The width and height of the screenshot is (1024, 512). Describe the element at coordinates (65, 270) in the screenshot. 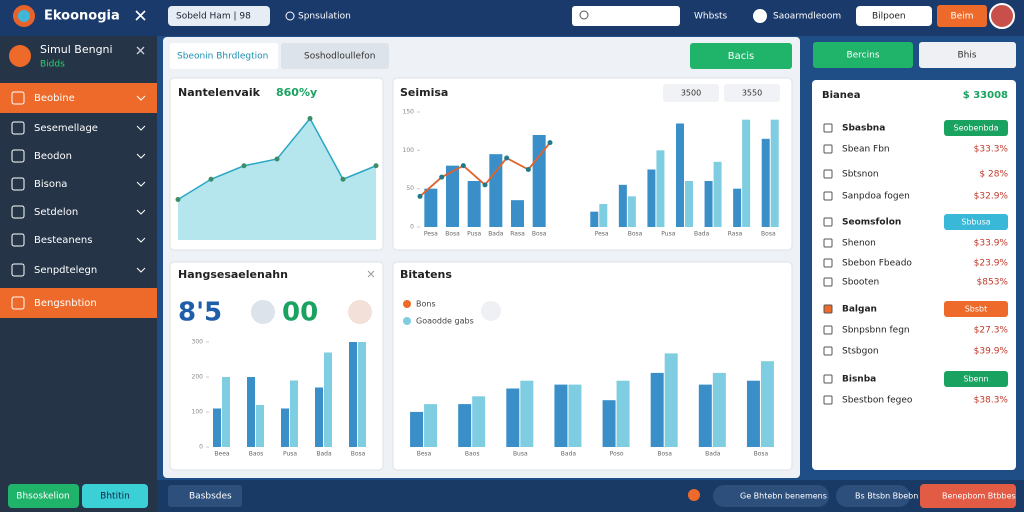

I see `menu-item: Senpdtelegn` at that location.